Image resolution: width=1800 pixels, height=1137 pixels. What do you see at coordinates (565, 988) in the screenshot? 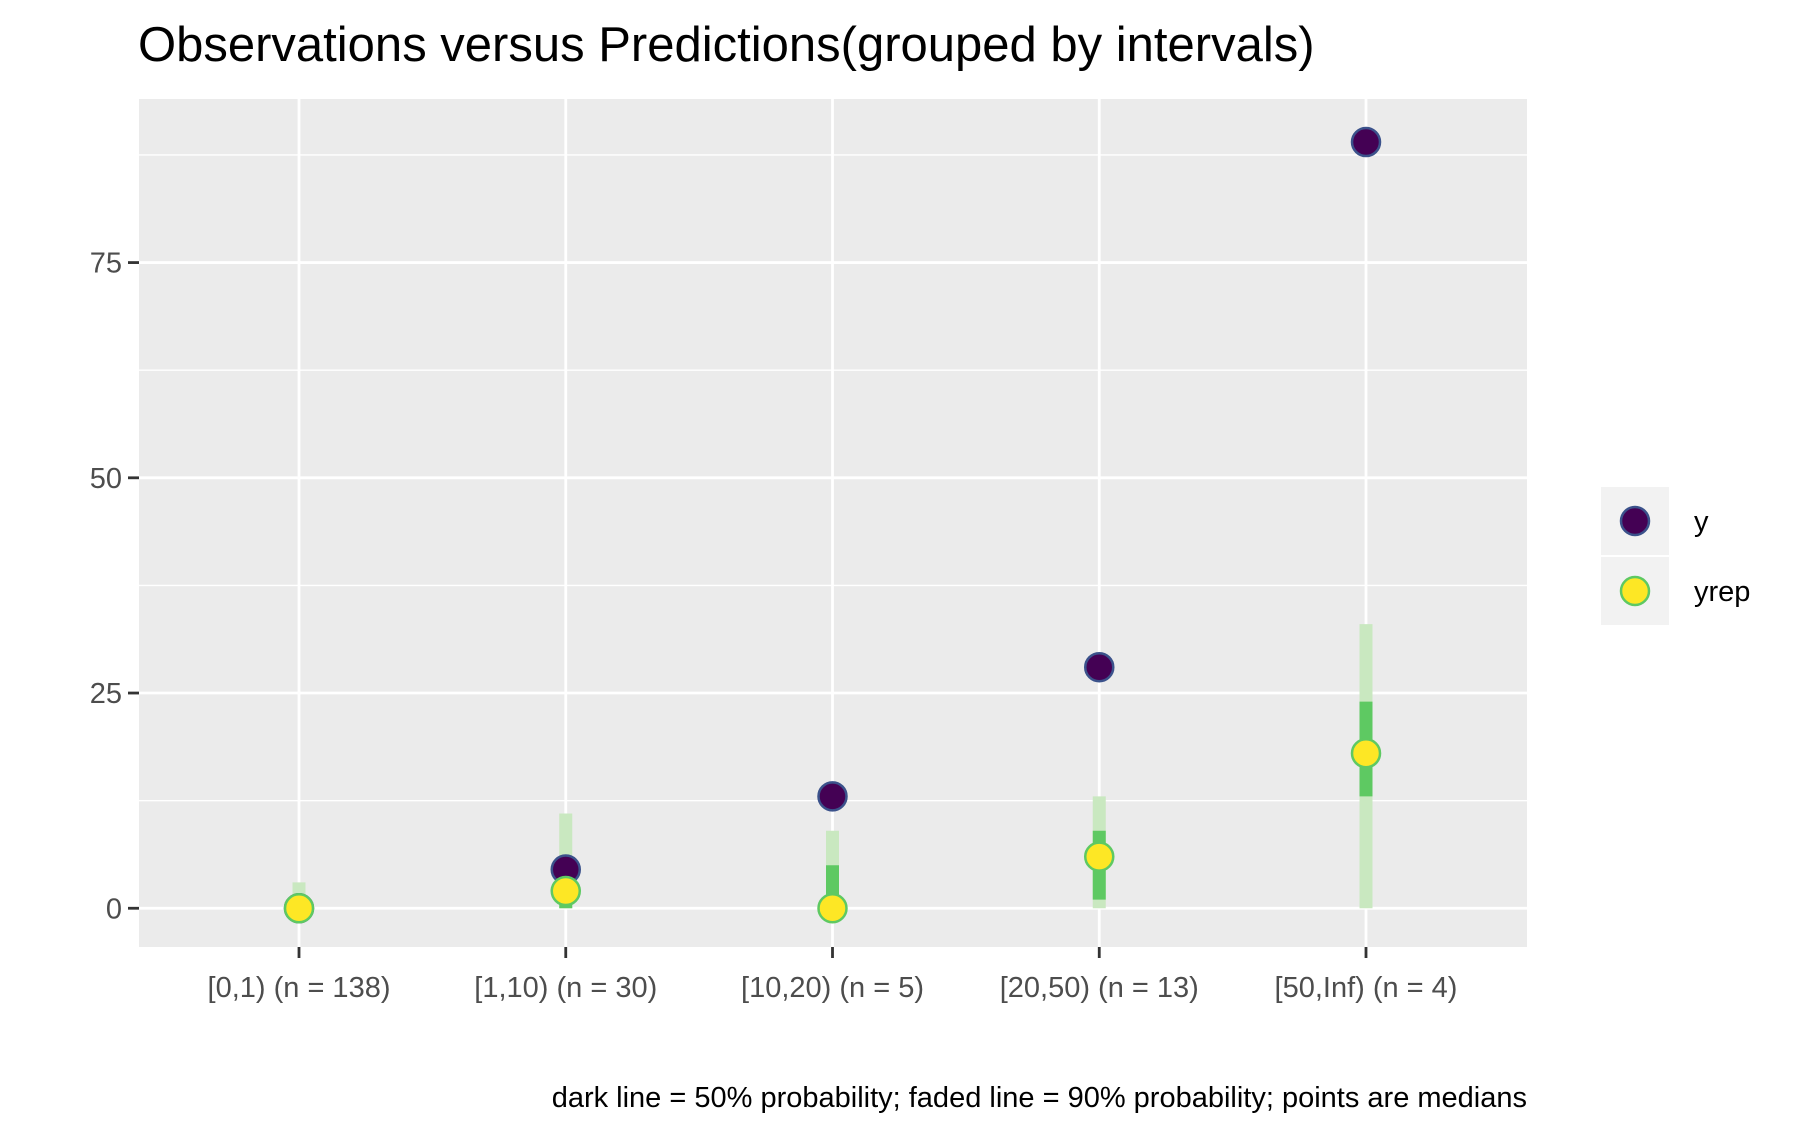
I see `x-tick-label: [1,10) (n = 30)` at bounding box center [565, 988].